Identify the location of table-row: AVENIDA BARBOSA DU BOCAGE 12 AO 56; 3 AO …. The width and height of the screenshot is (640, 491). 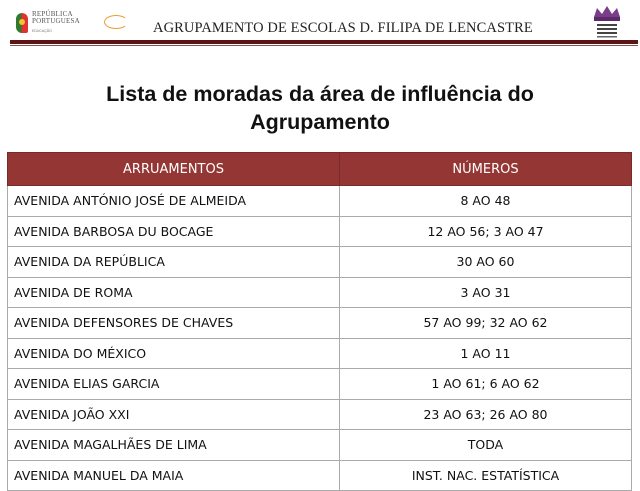
(319, 231).